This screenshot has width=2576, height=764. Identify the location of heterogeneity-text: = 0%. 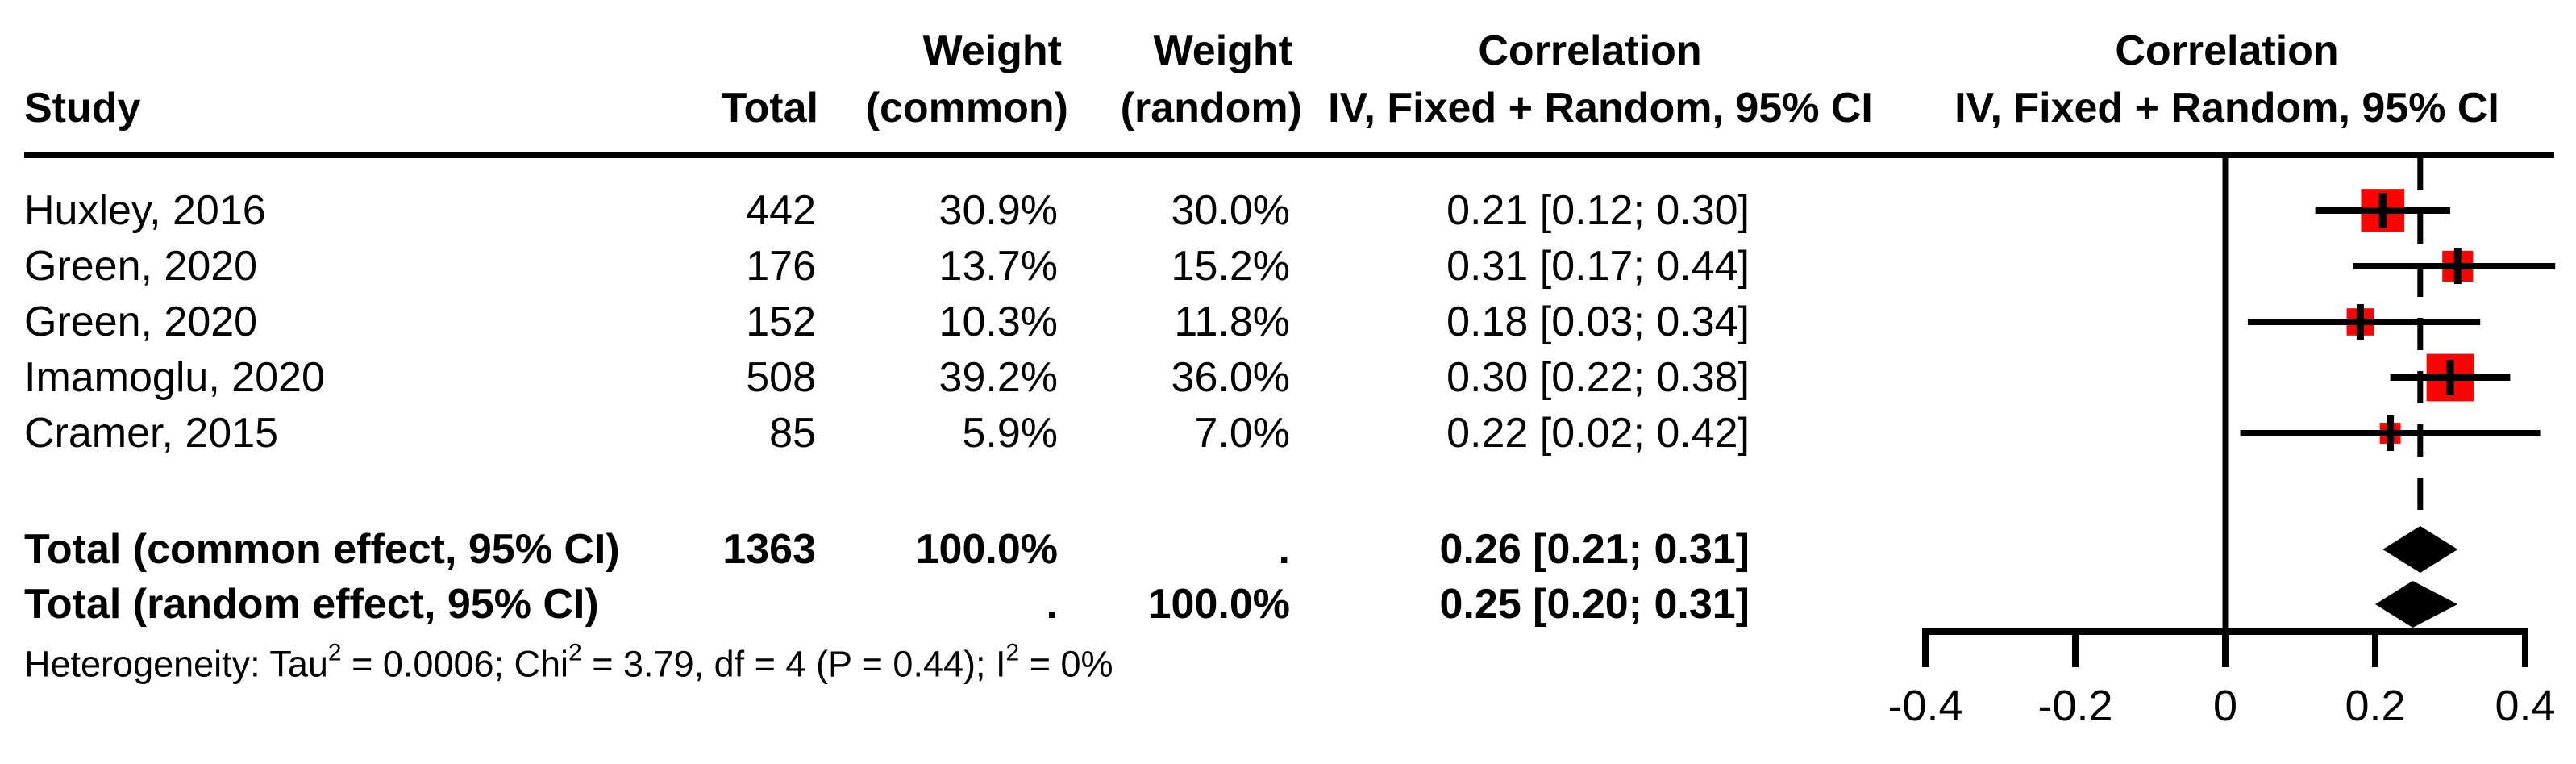
(1066, 664).